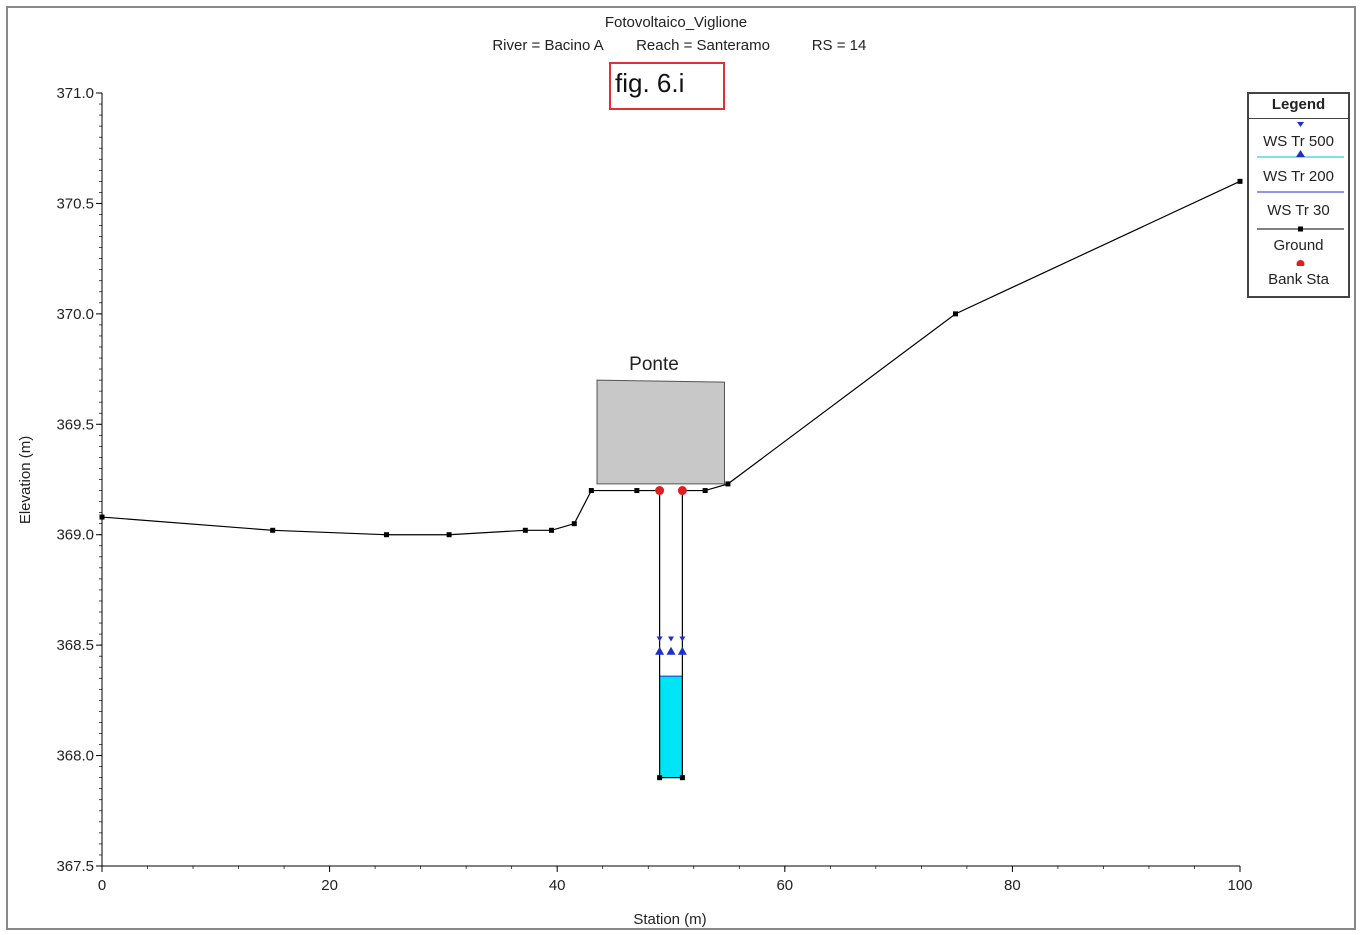 Image resolution: width=1365 pixels, height=935 pixels. What do you see at coordinates (75, 866) in the screenshot?
I see `y-tick-label: 367.5` at bounding box center [75, 866].